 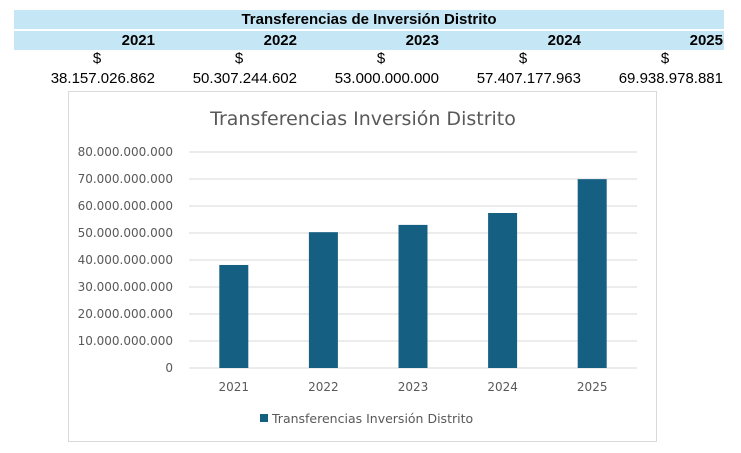 I want to click on legend-label: Transferencias Inversión Distrito, so click(x=372, y=418).